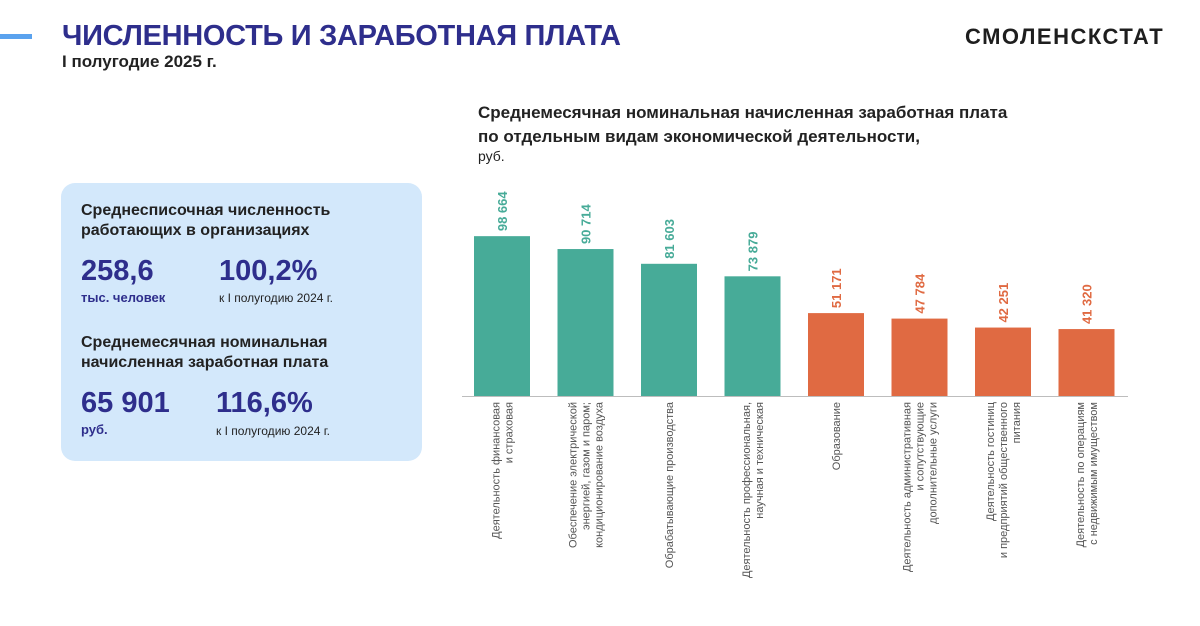  Describe the element at coordinates (264, 403) in the screenshot. I see `salary-percent: 116,6%` at that location.